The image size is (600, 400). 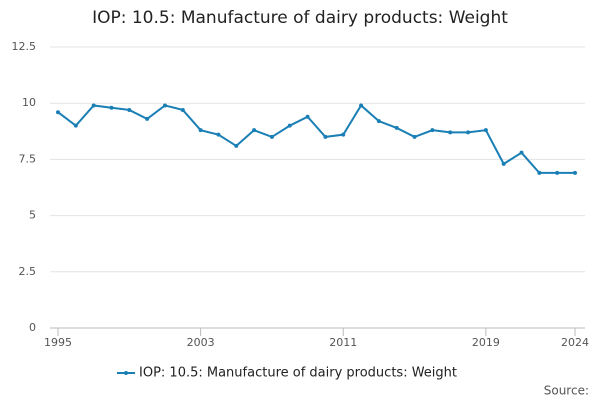 I want to click on y-tick-label: 10, so click(x=29, y=102).